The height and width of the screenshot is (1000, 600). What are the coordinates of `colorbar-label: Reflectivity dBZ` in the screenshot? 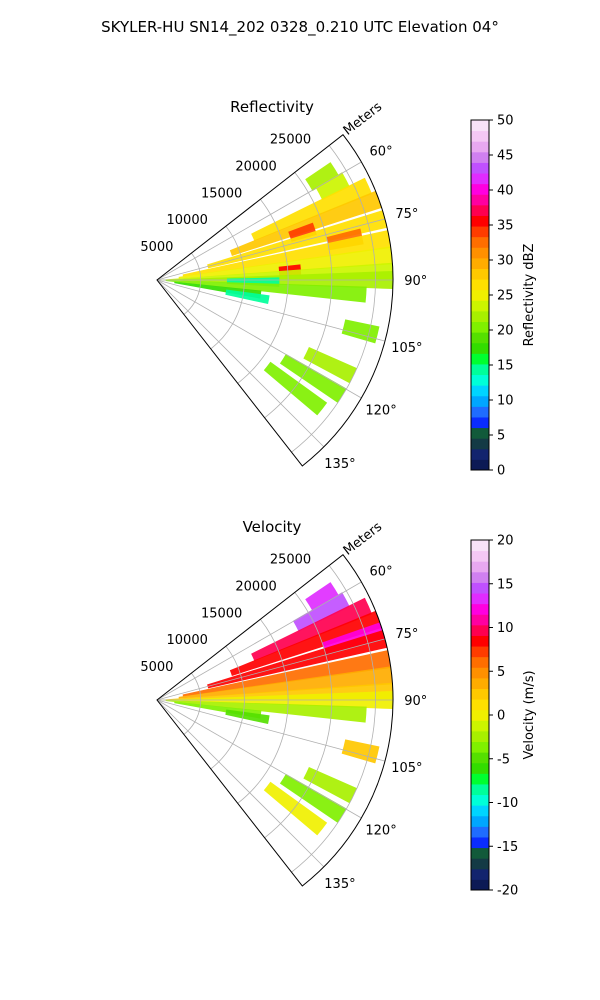 It's located at (529, 295).